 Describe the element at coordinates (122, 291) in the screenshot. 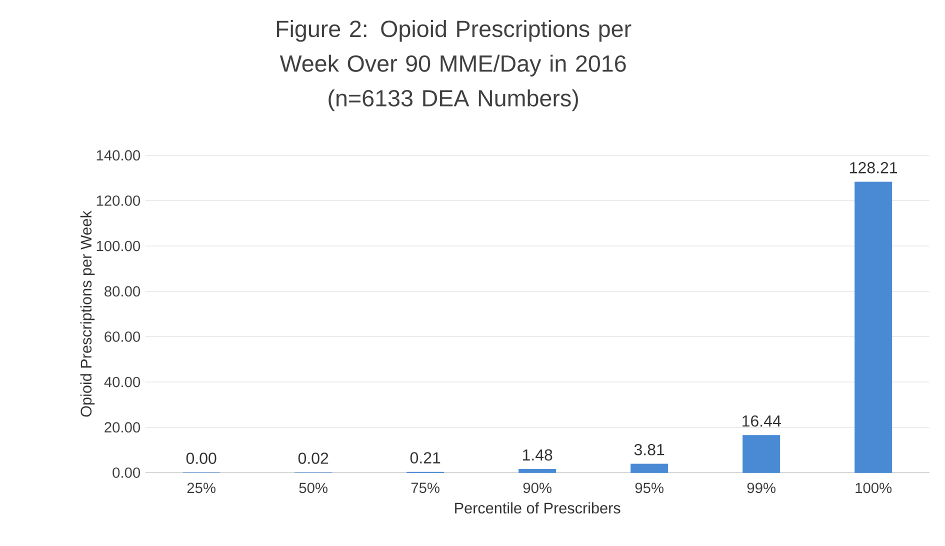

I see `y-tick-label: 80.00` at that location.